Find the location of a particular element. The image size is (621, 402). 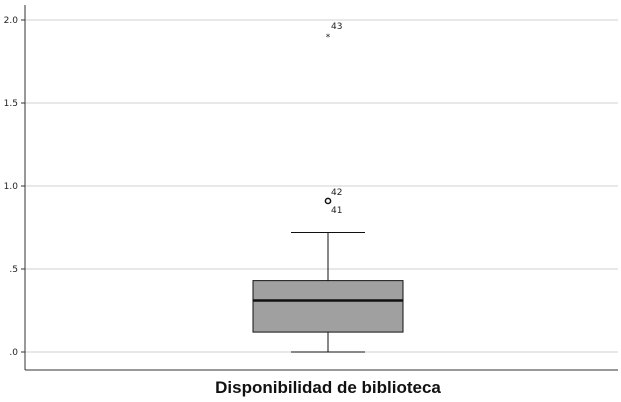

y-tick-label: 1.0 is located at coordinates (11, 187).